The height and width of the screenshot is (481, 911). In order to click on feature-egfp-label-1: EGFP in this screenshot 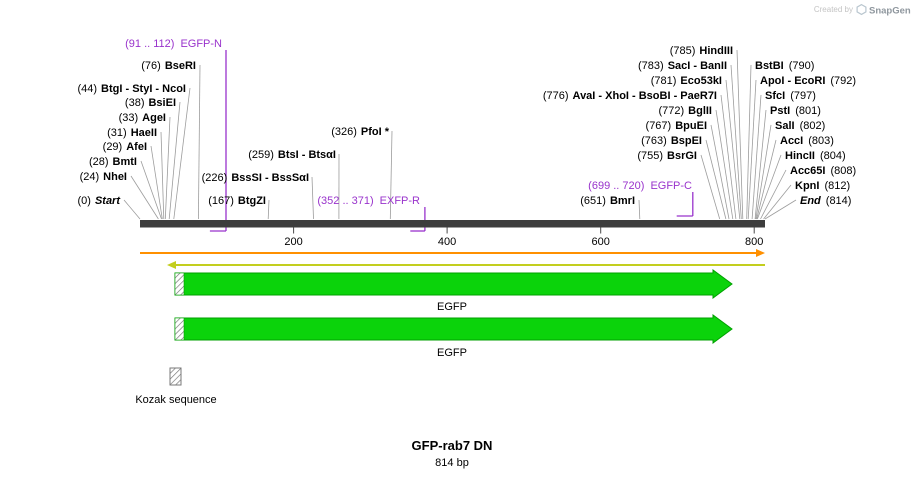, I will do `click(452, 307)`.